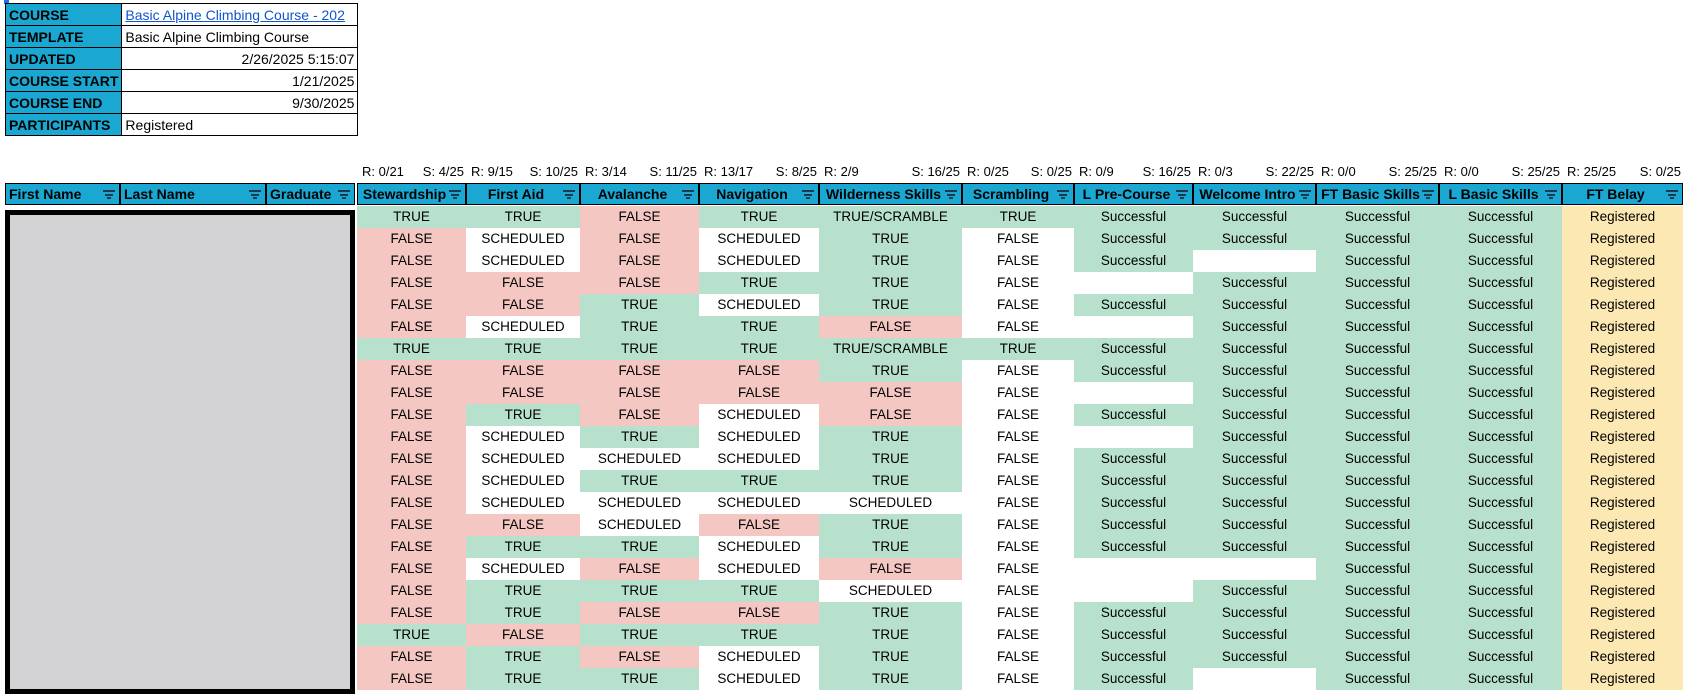 This screenshot has width=1683, height=698. What do you see at coordinates (890, 349) in the screenshot?
I see `grid-cell: TRUE/SCRAMBLE` at bounding box center [890, 349].